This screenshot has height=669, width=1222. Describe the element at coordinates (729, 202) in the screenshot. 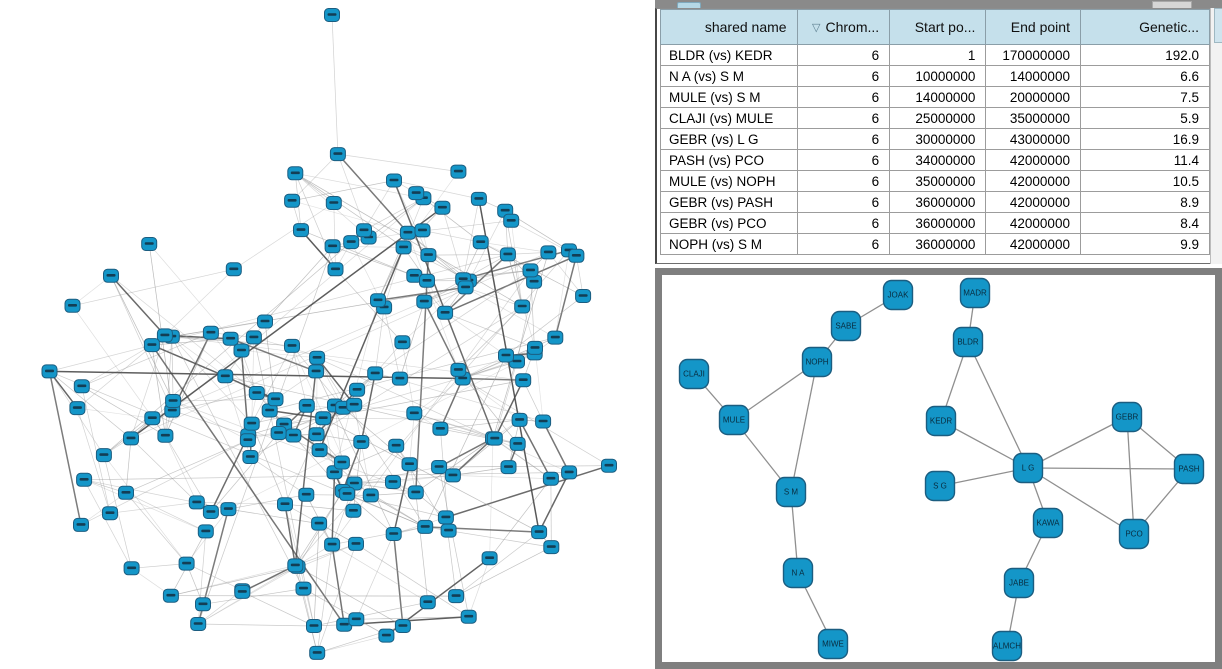

I see `table-cell: GEBR (vs) PASH` at that location.